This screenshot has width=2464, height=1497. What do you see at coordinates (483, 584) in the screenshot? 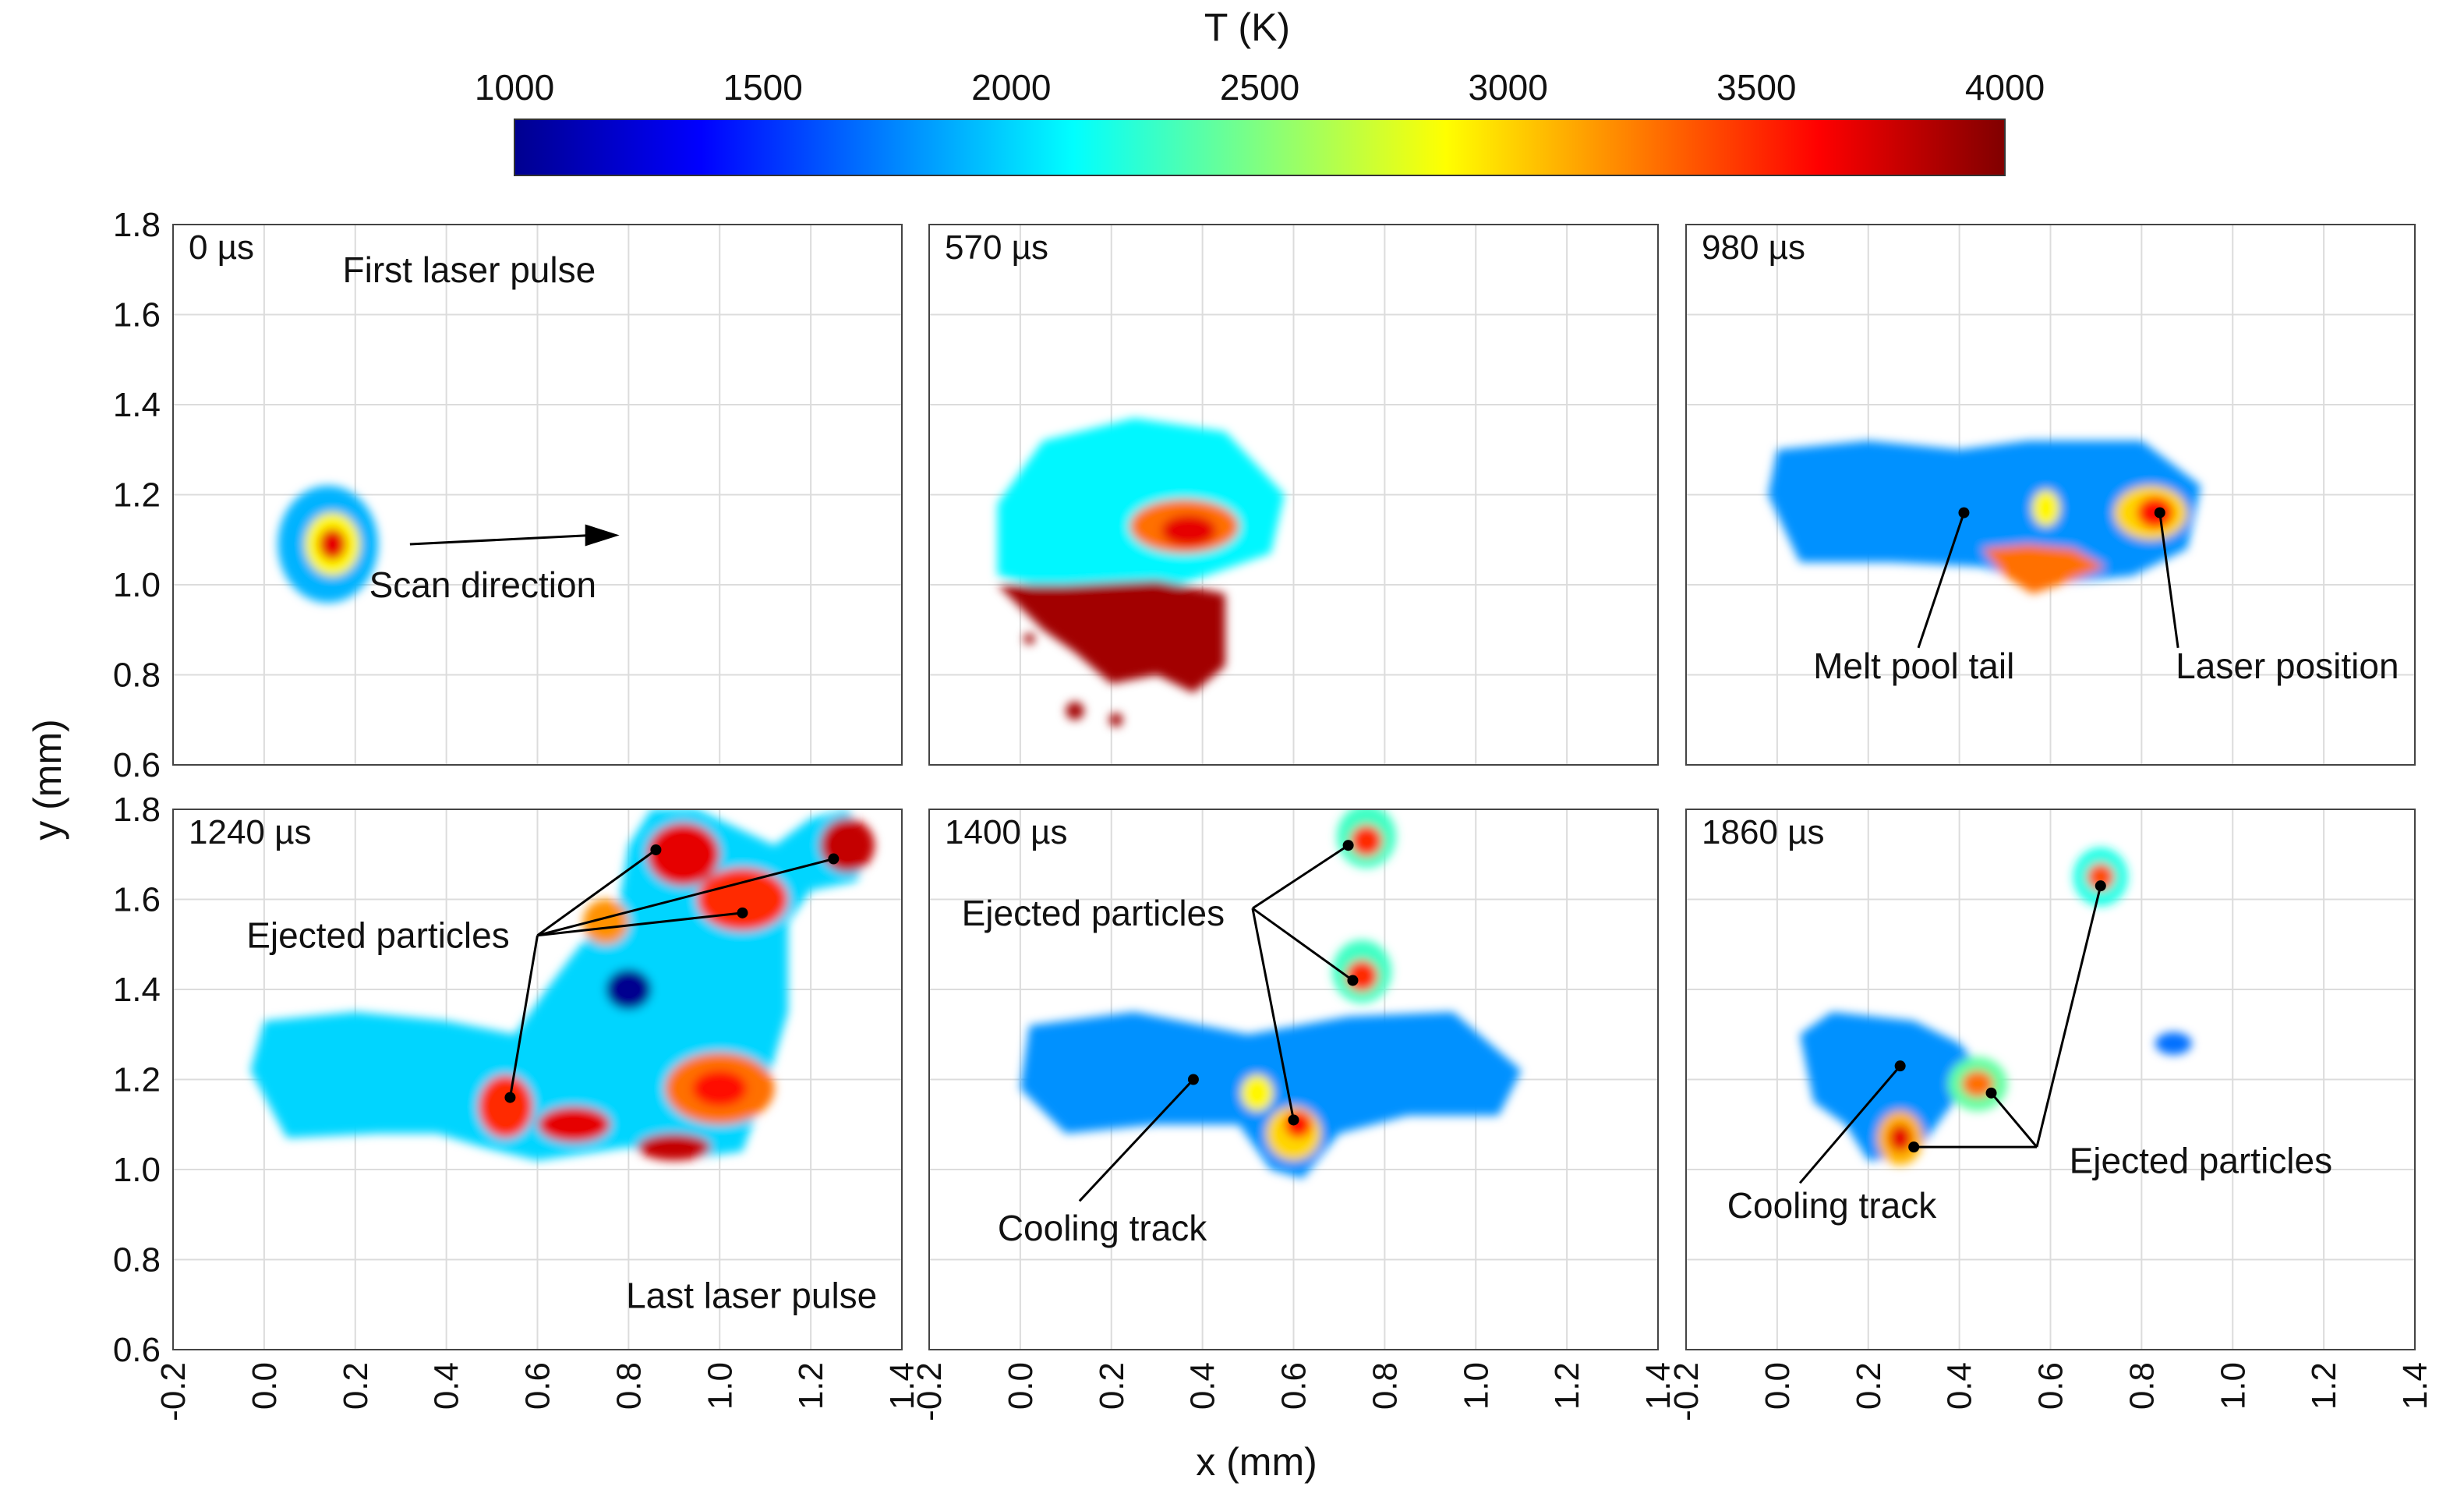
I see `annotation-label: Scan direction` at bounding box center [483, 584].